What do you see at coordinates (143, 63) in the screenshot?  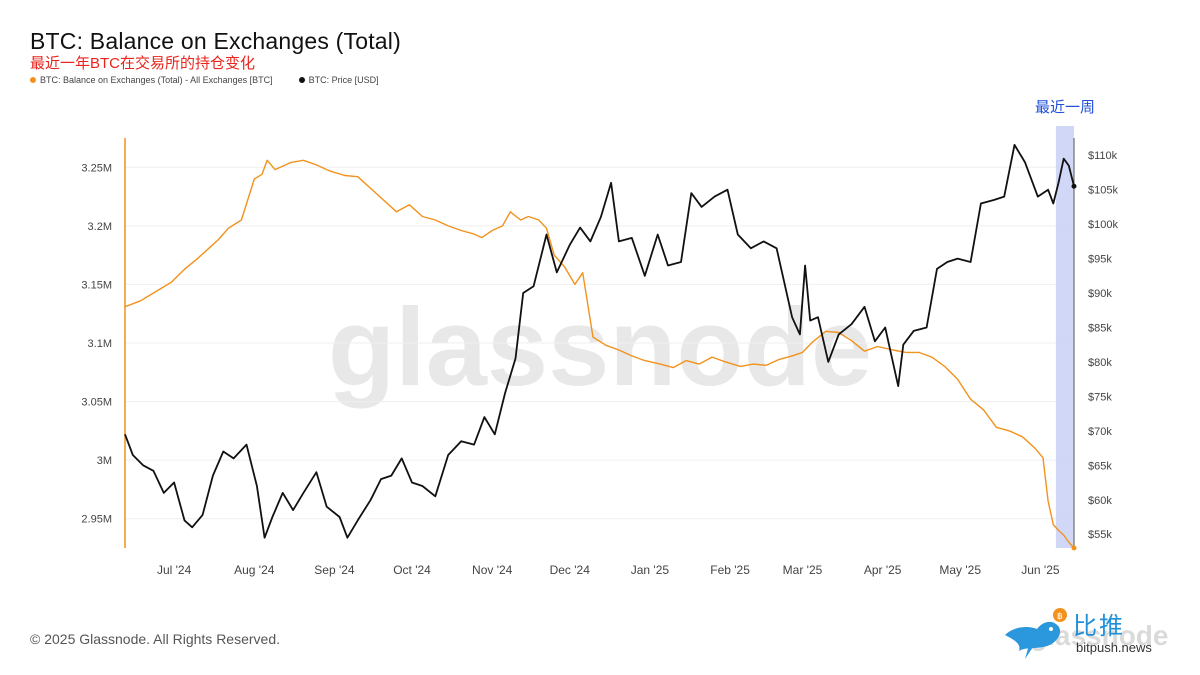 I see `chart-subtitle: 最近一年BTC在交易所的持仓变化` at bounding box center [143, 63].